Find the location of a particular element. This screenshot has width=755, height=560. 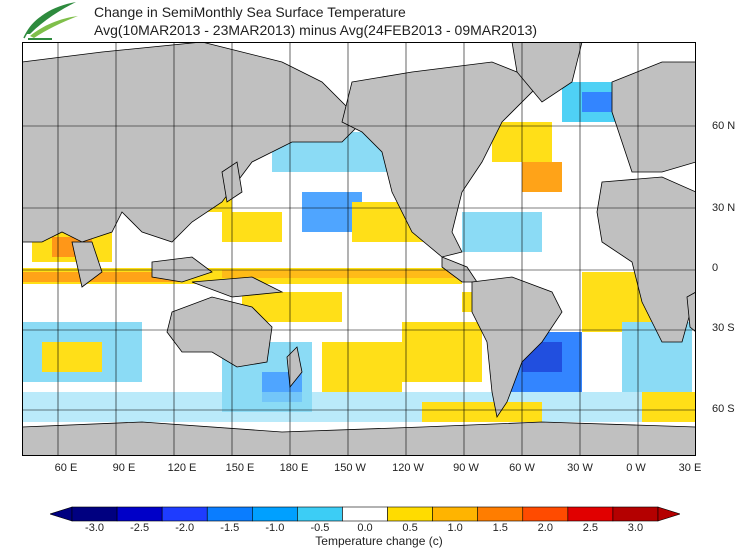

lon-label: 90 W is located at coordinates (466, 468).